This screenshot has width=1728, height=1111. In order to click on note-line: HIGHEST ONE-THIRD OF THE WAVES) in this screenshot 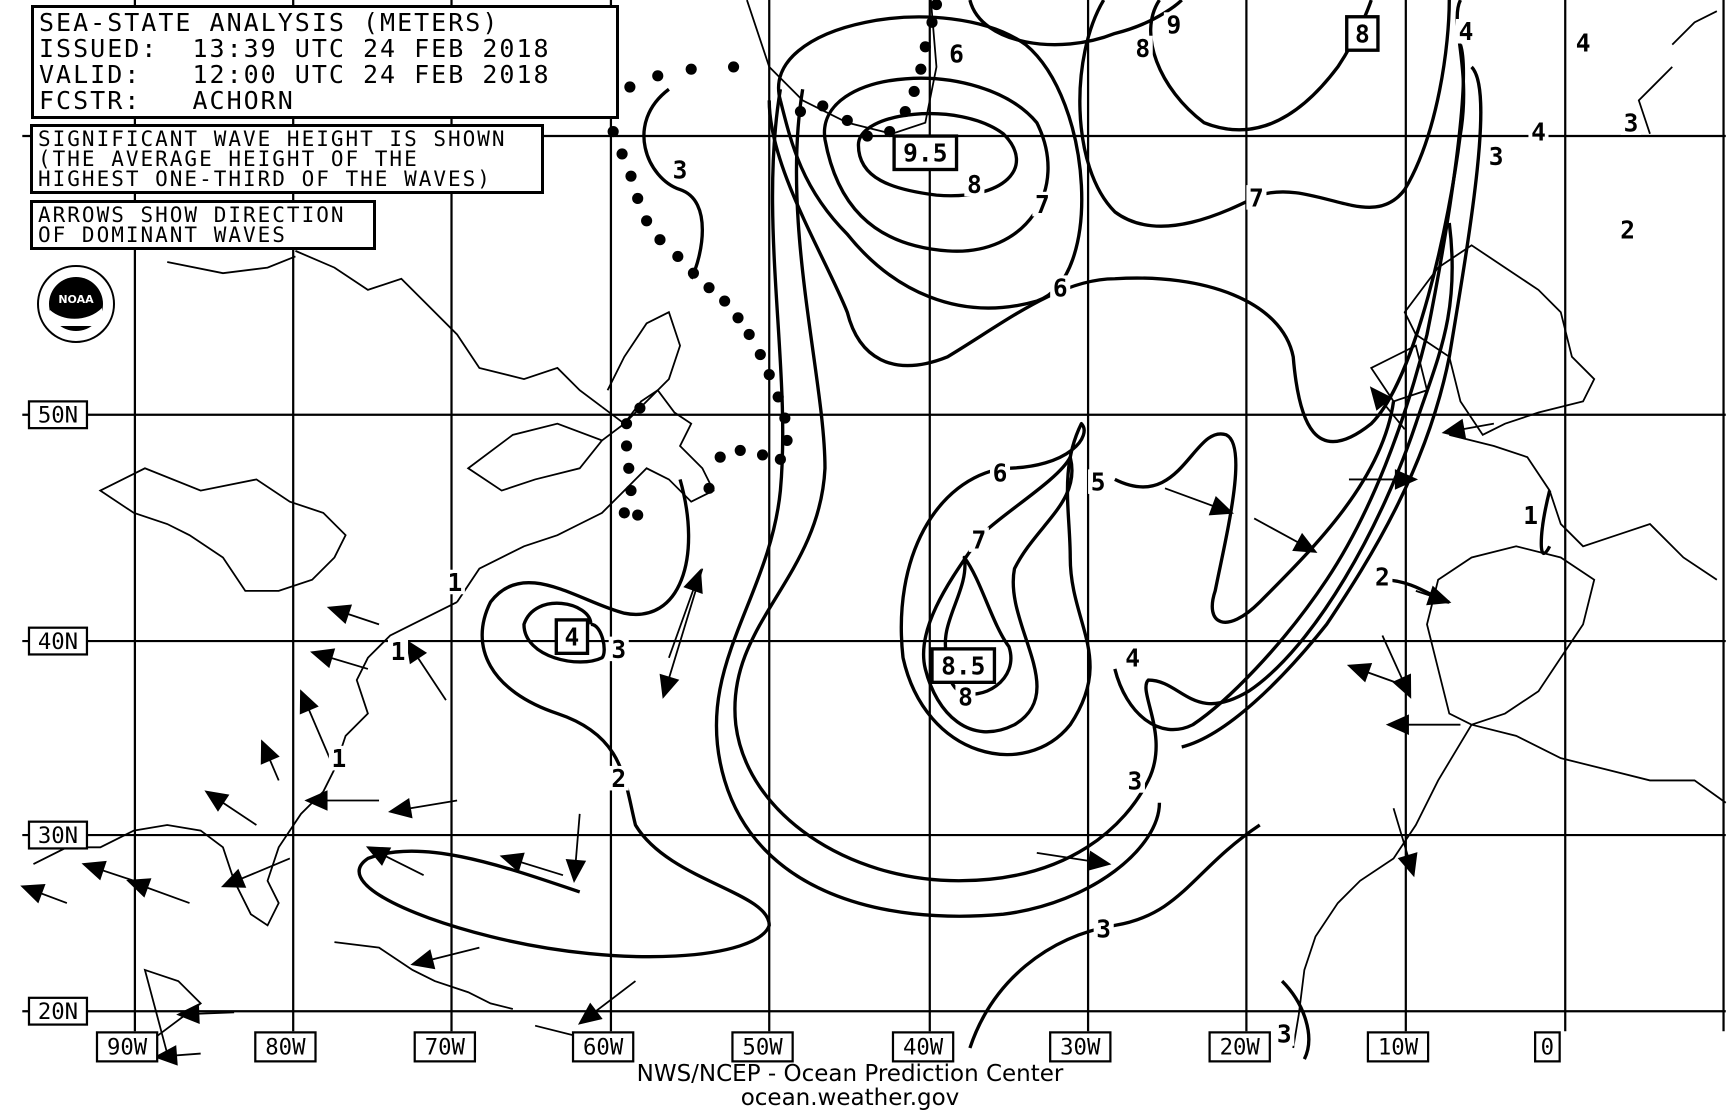, I will do `click(265, 179)`.